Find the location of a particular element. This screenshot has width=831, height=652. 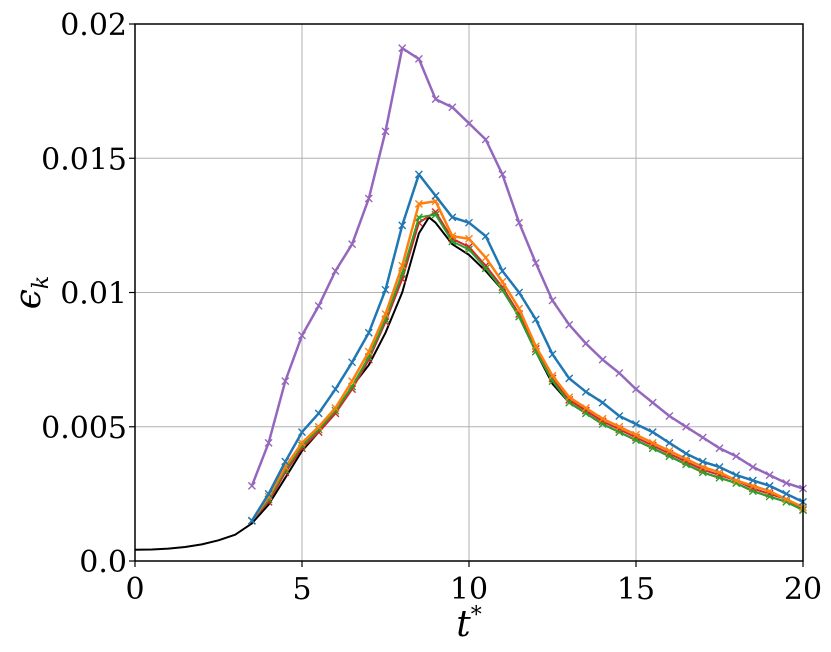

x-tick-label: 5 is located at coordinates (301, 589).